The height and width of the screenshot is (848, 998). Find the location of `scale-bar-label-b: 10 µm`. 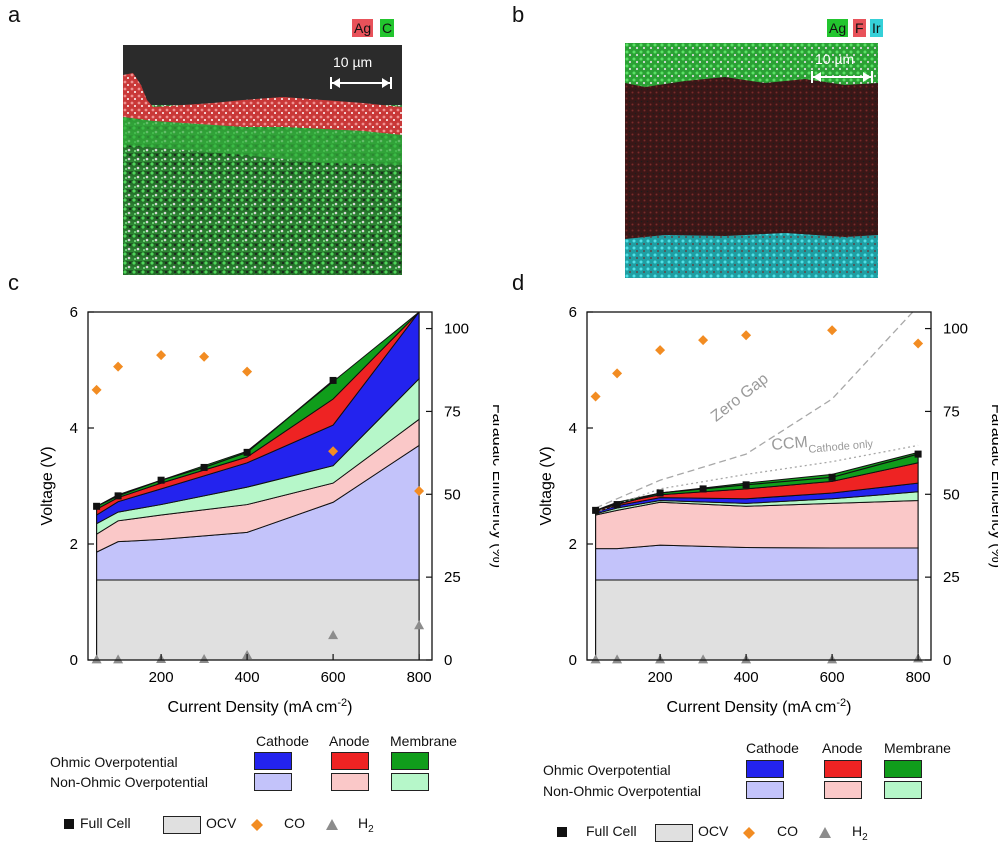

scale-bar-label-b: 10 µm is located at coordinates (835, 59).